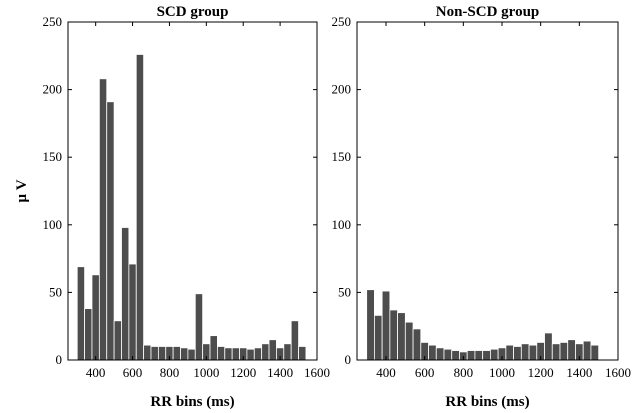 This screenshot has width=644, height=413. I want to click on chart-title: Non-SCD group, so click(488, 12).